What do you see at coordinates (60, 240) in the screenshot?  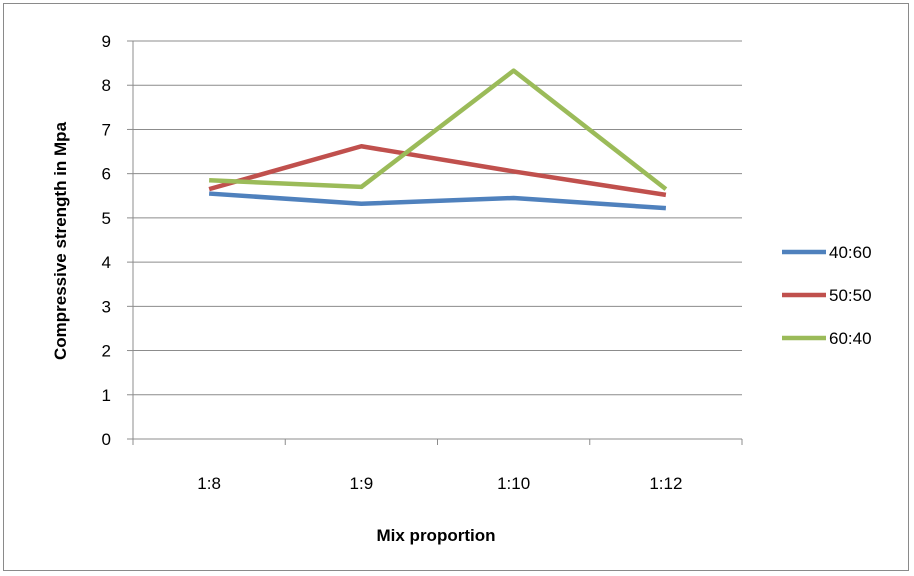 I see `y-axis-title: Compressive strength in Mpa` at bounding box center [60, 240].